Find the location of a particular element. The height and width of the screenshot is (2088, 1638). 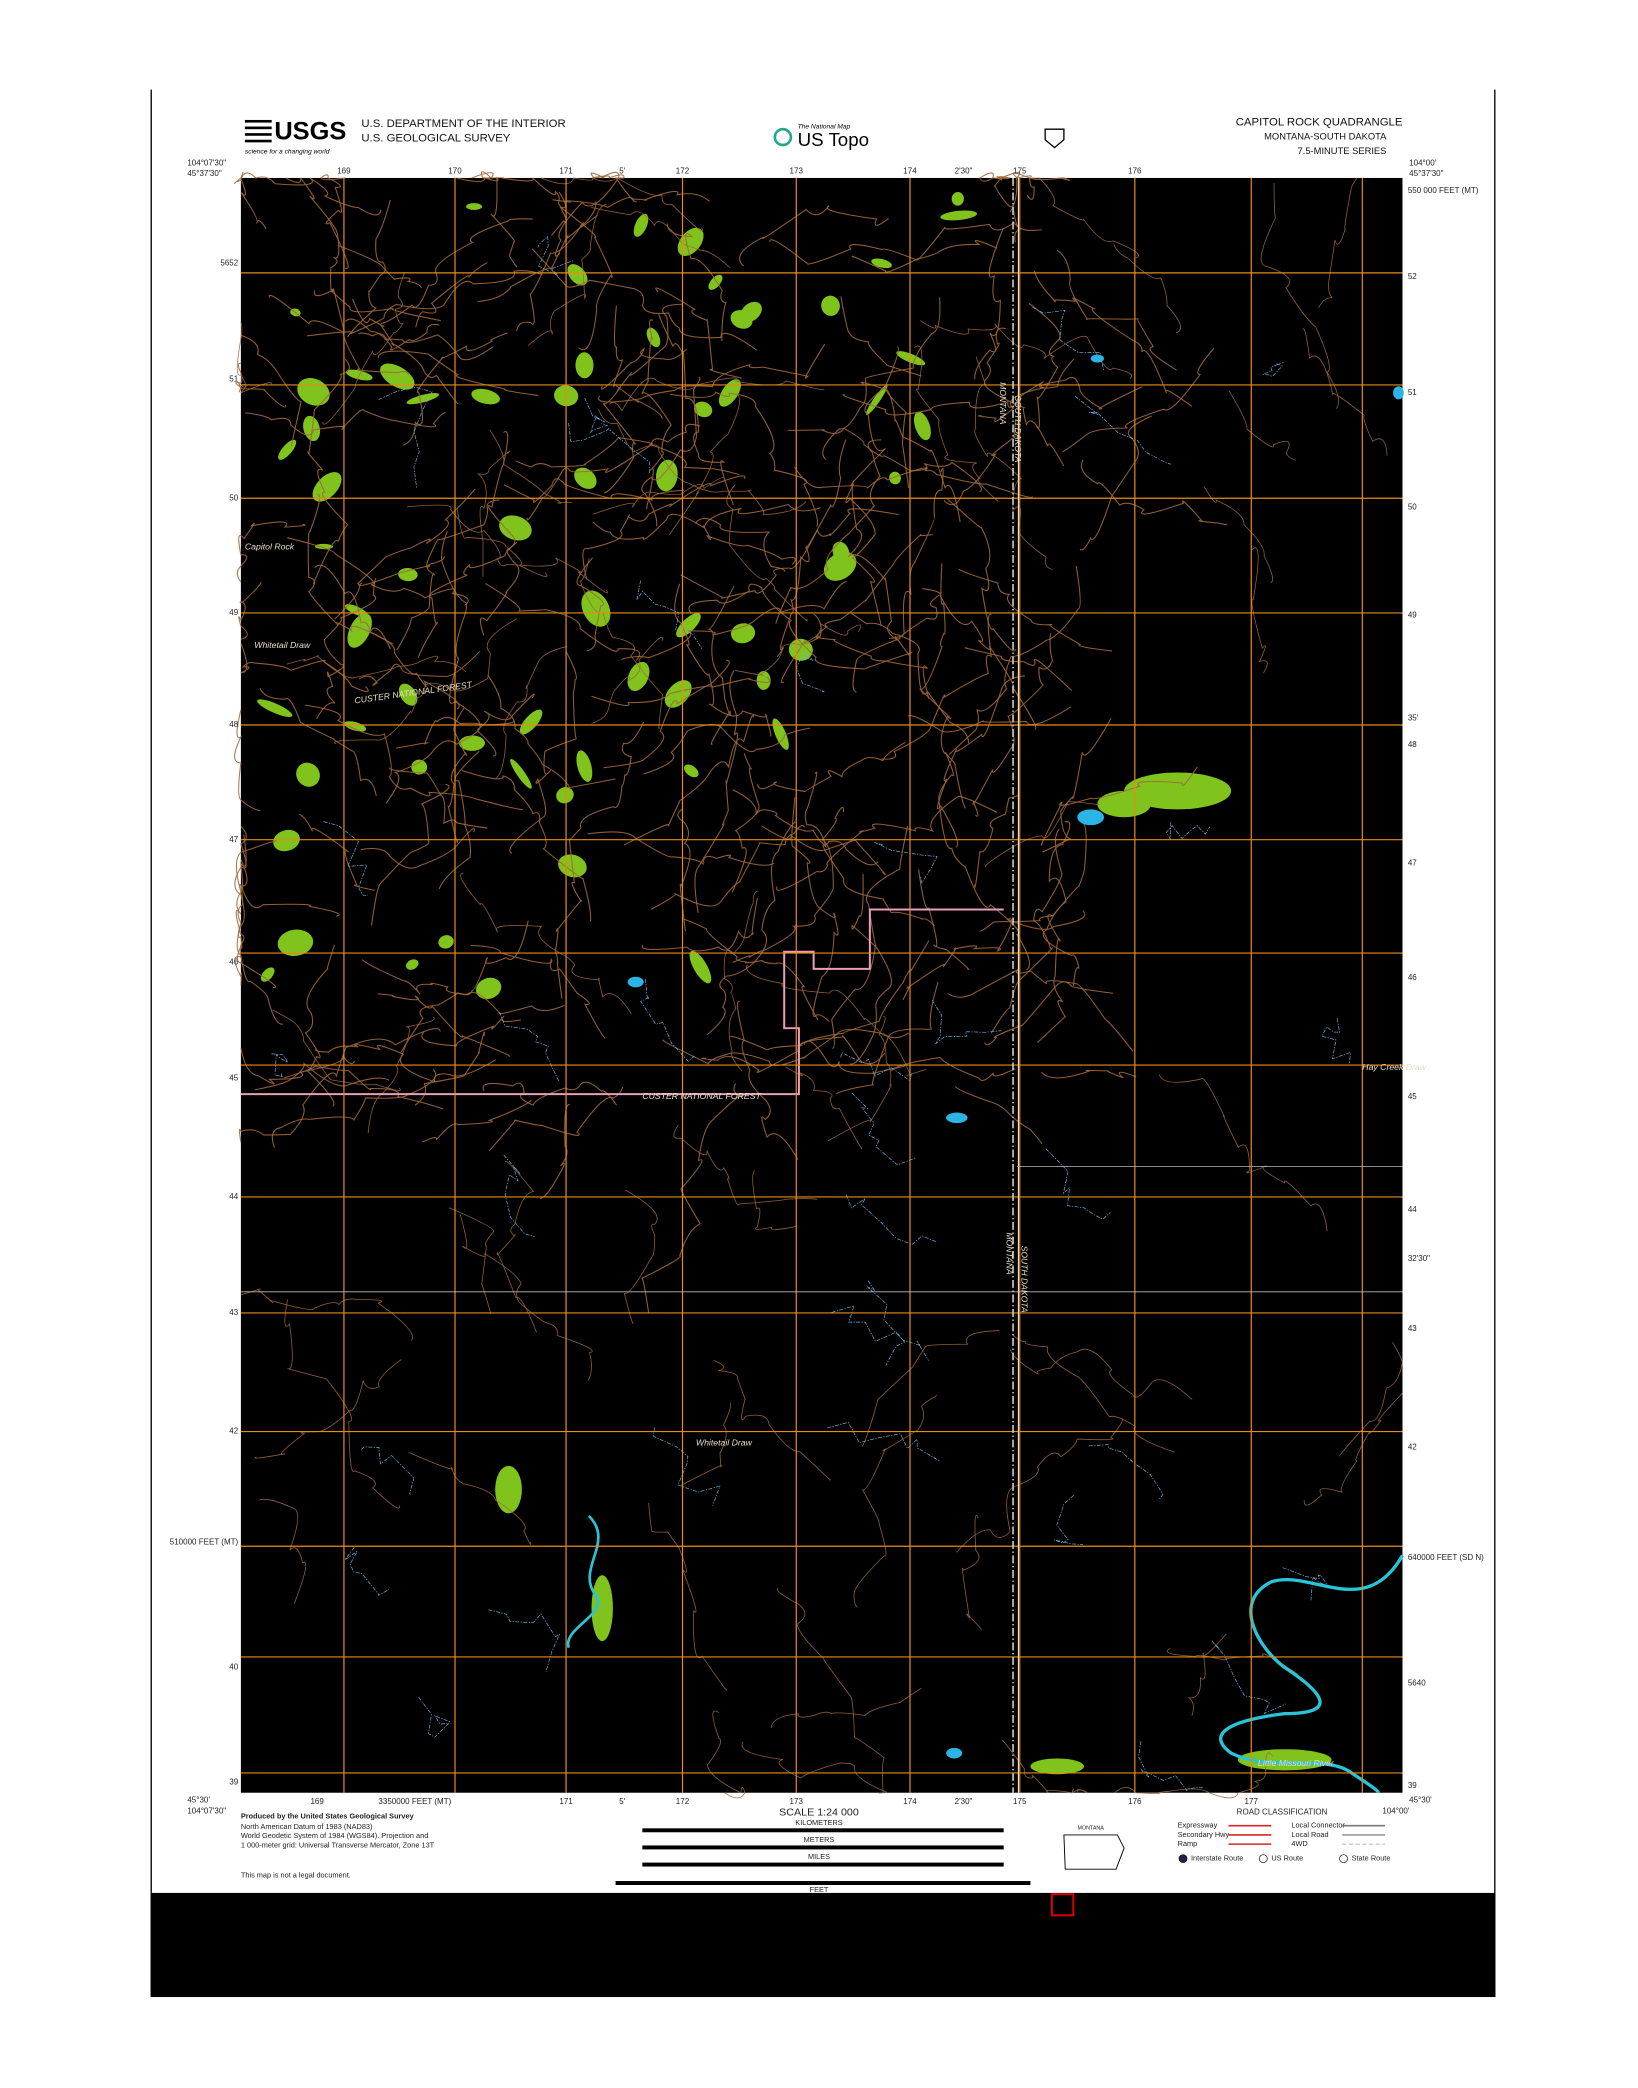

logo-text: USGS is located at coordinates (310, 132).